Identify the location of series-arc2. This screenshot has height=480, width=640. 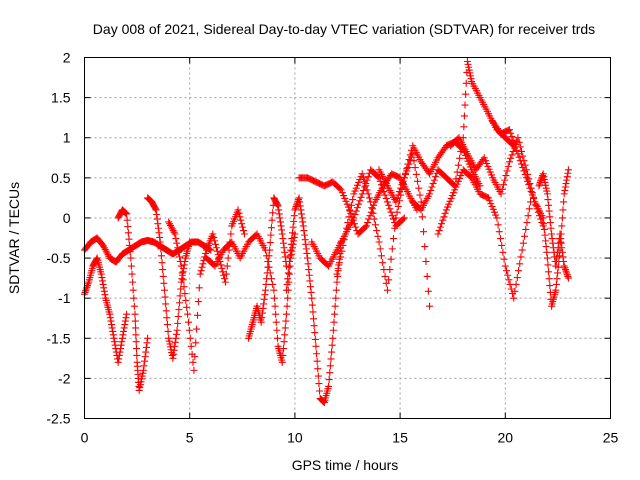
(106, 310).